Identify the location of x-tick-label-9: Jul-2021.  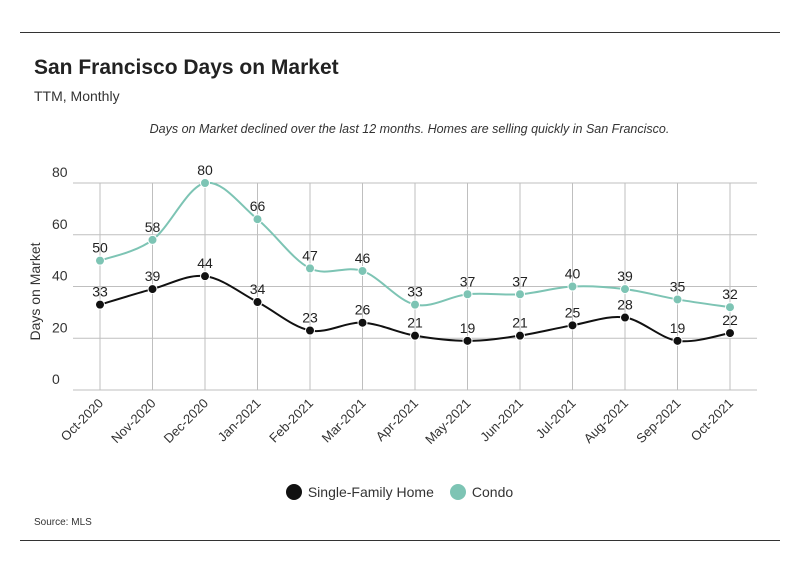
(556, 419).